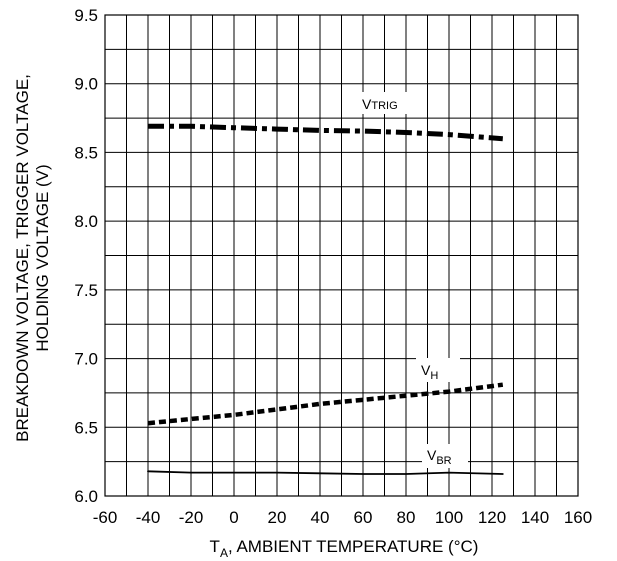  Describe the element at coordinates (233, 517) in the screenshot. I see `x-tick-label: 0` at that location.